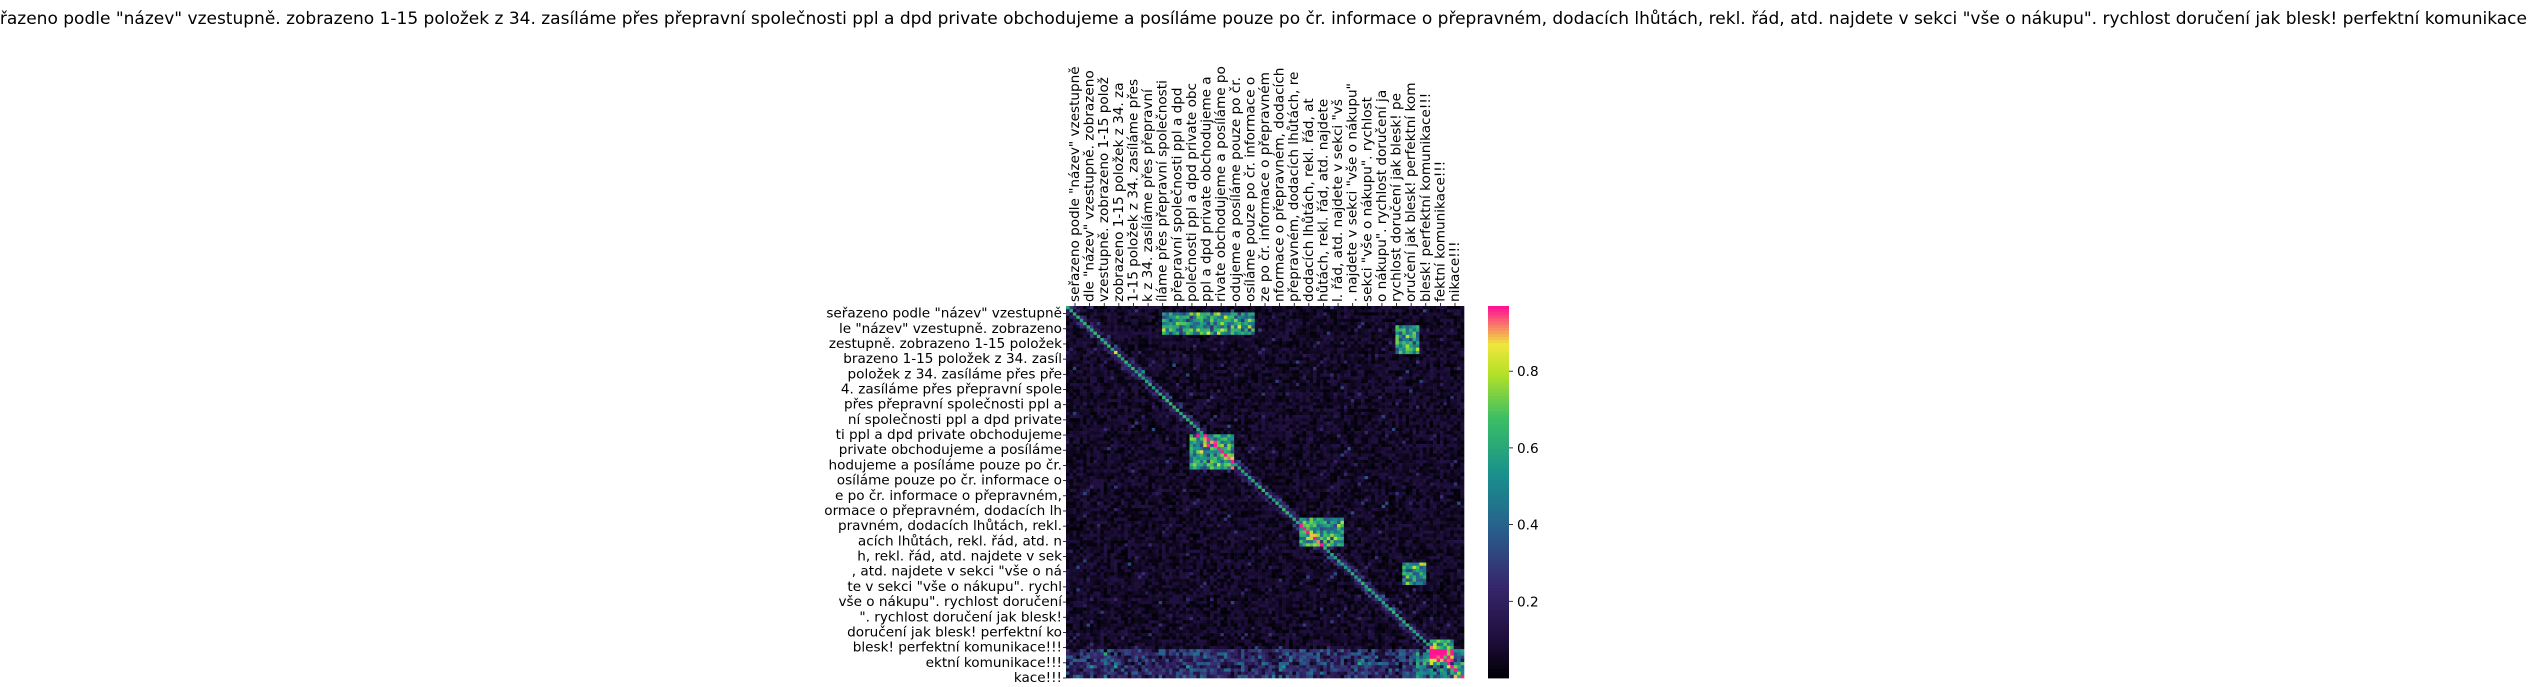 This screenshot has width=2528, height=687. Describe the element at coordinates (953, 405) in the screenshot. I see `y-tick-label: přes přepravní společnosti ppl a` at that location.